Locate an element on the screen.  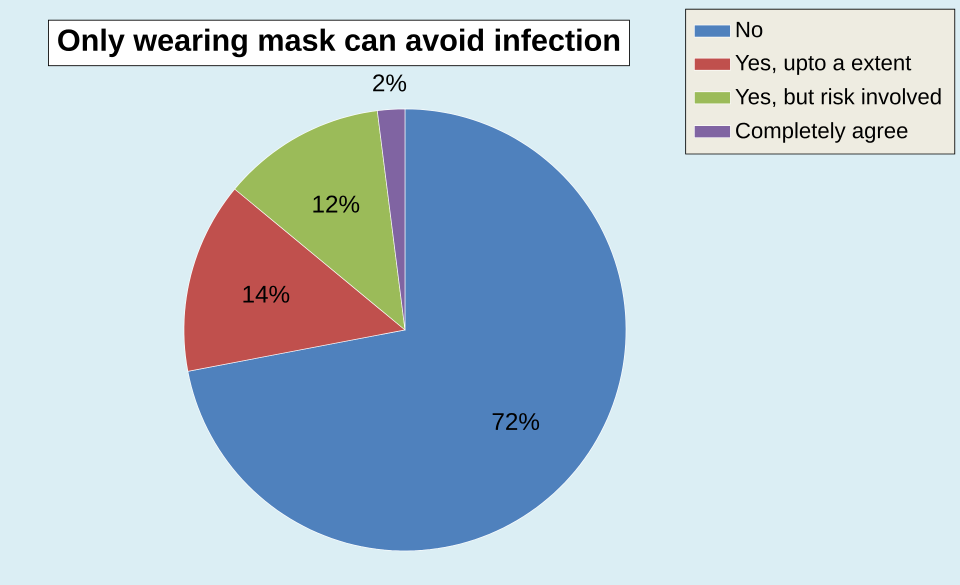
data-label: 72% is located at coordinates (516, 421).